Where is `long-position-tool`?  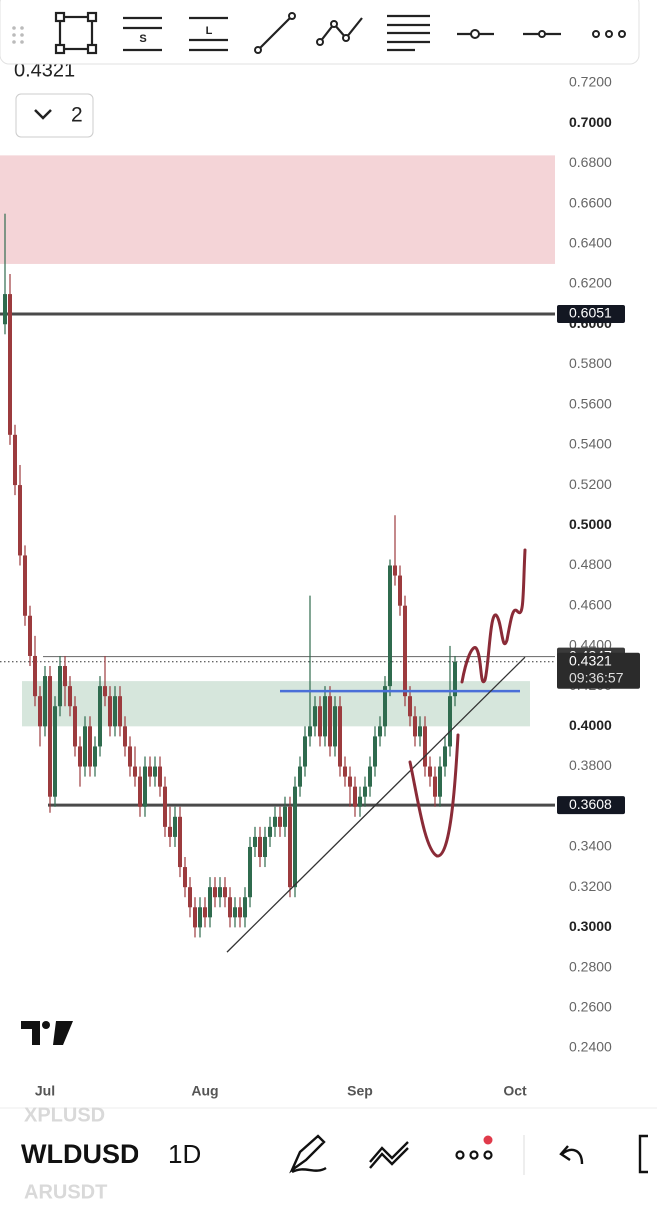
long-position-tool is located at coordinates (208, 34).